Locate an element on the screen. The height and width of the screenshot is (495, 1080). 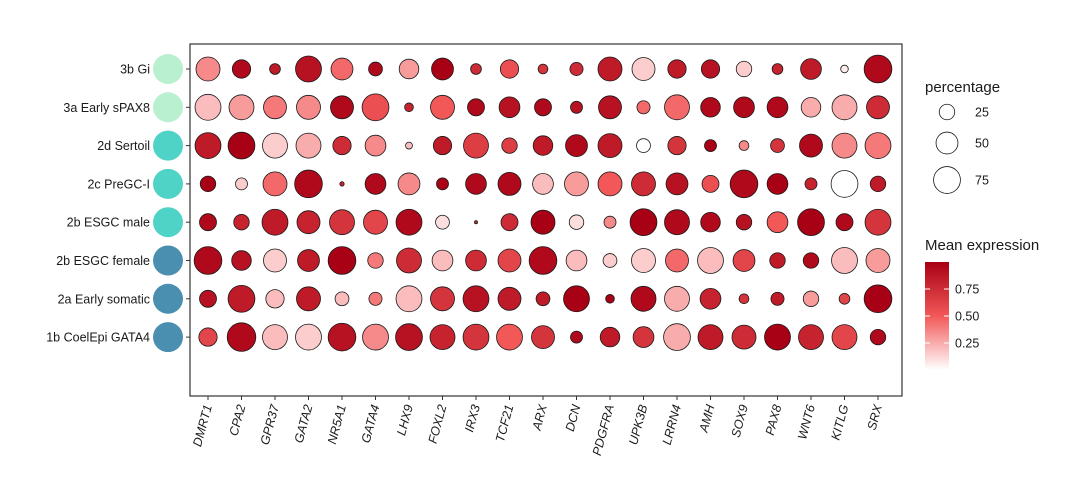
row-label: 2a Early somatic is located at coordinates (104, 299).